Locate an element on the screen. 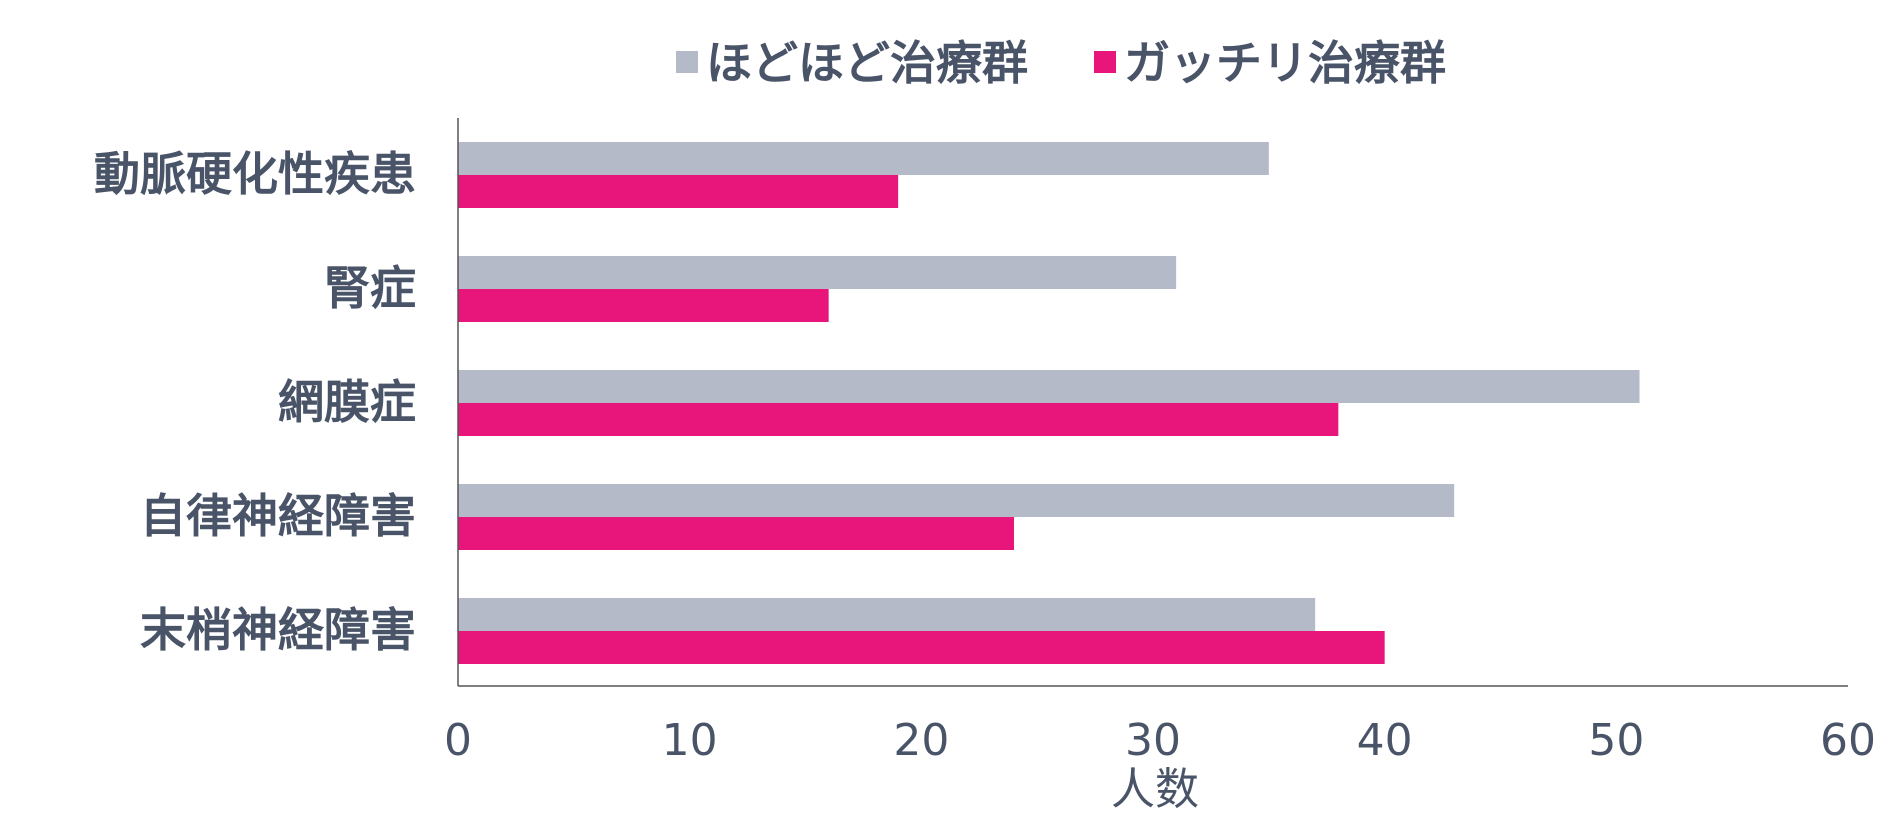  legend-label: ほどほど治療群 is located at coordinates (867, 63).